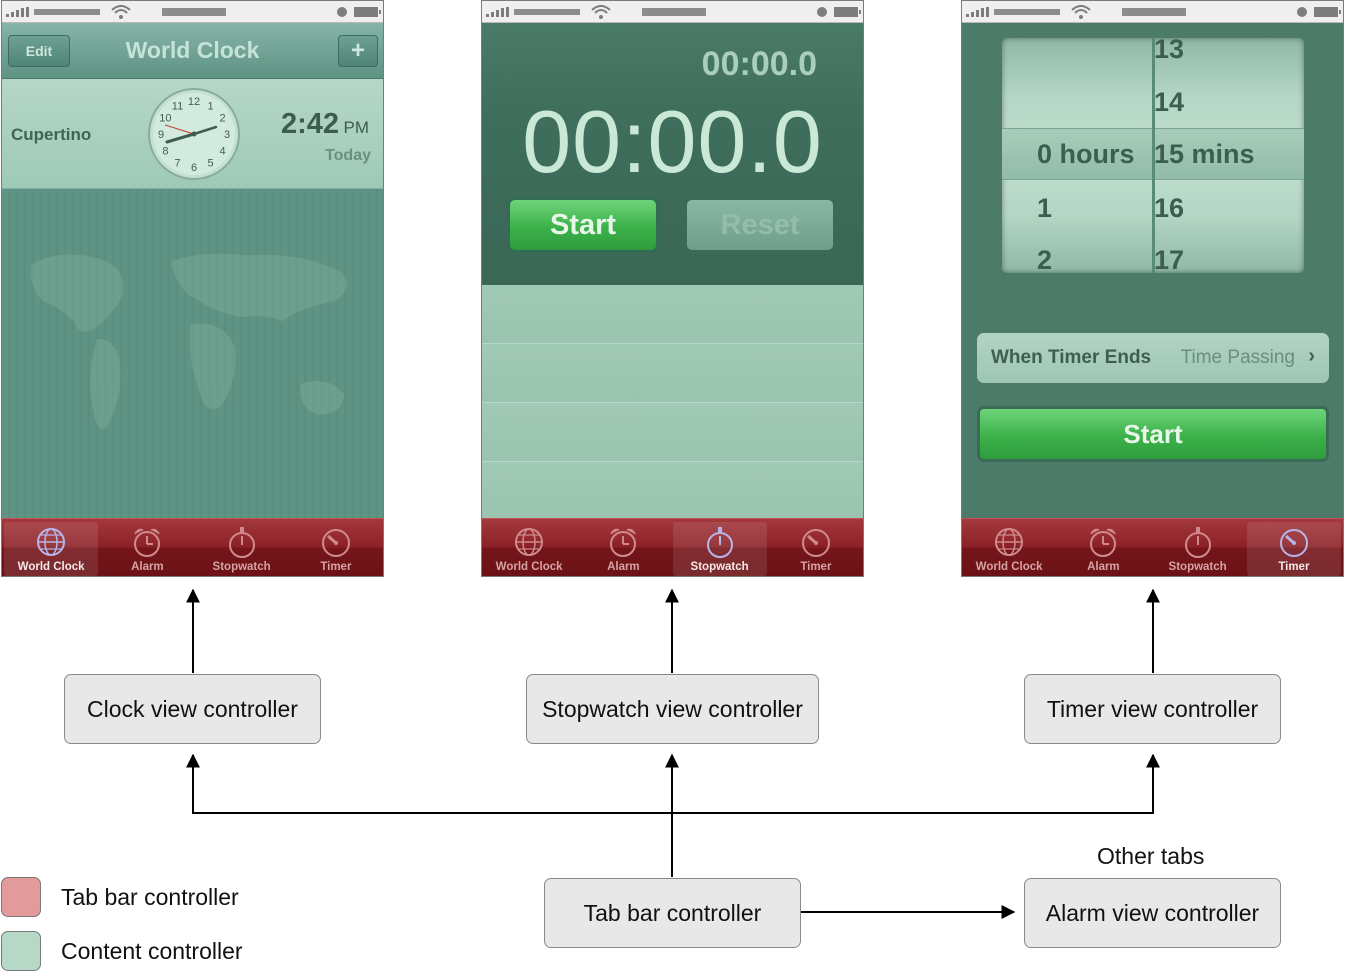 The image size is (1345, 973). Describe the element at coordinates (1152, 709) in the screenshot. I see `timer-view-controller-box: Timer view controller` at that location.